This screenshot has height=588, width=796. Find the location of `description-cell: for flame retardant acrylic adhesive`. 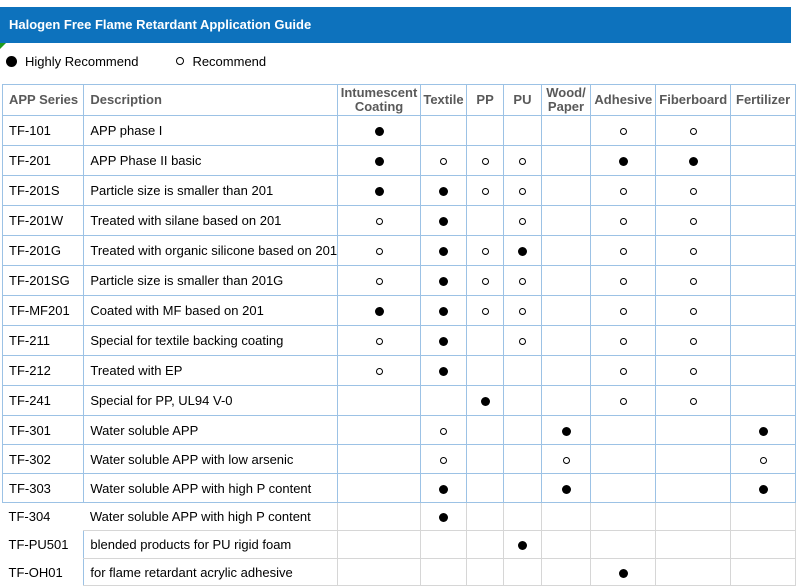

description-cell: for flame retardant acrylic adhesive is located at coordinates (211, 572).